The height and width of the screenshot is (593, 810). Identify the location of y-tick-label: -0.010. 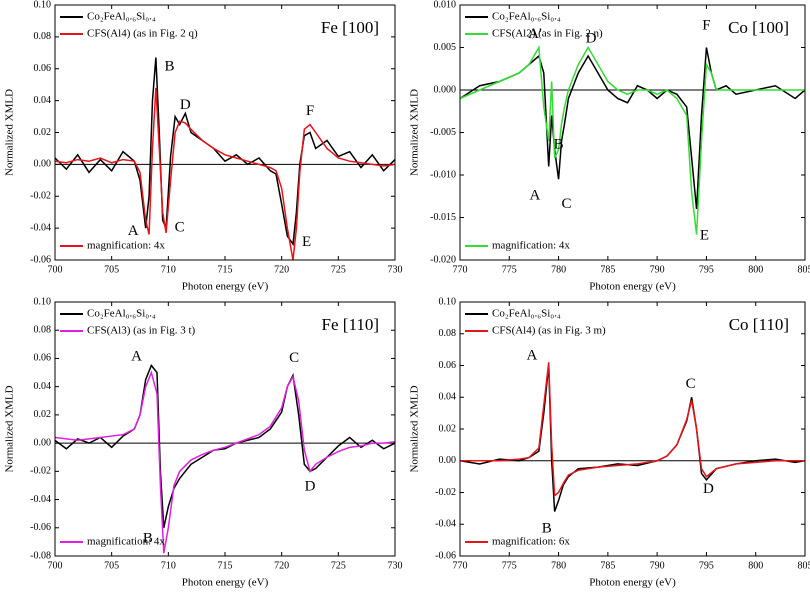
(443, 174).